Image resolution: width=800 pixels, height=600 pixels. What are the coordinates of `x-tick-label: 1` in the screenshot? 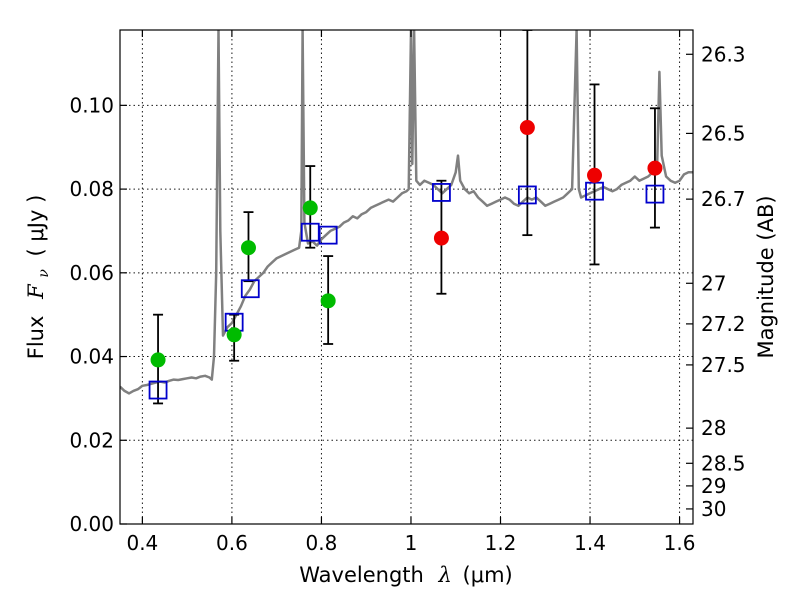 It's located at (411, 543).